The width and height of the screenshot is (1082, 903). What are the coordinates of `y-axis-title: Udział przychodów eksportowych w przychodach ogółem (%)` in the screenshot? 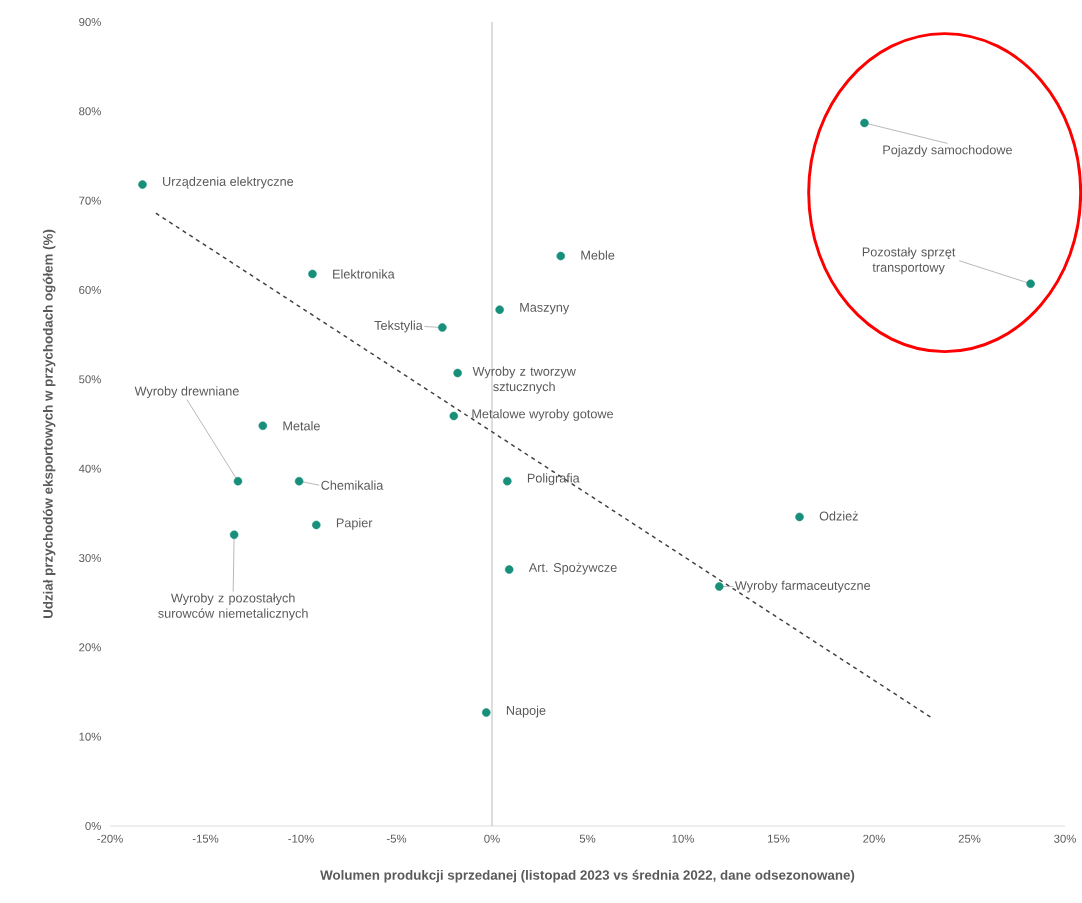 It's located at (49, 424).